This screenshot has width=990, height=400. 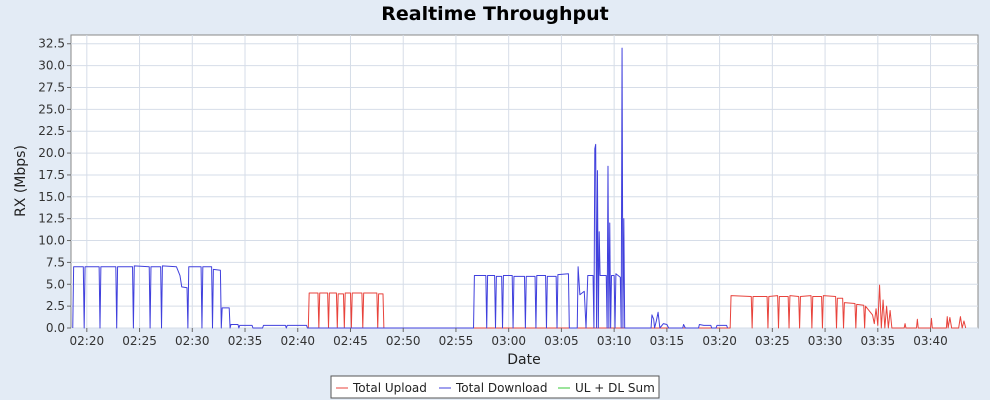 What do you see at coordinates (51, 241) in the screenshot?
I see `y-tick-label: 10.0` at bounding box center [51, 241].